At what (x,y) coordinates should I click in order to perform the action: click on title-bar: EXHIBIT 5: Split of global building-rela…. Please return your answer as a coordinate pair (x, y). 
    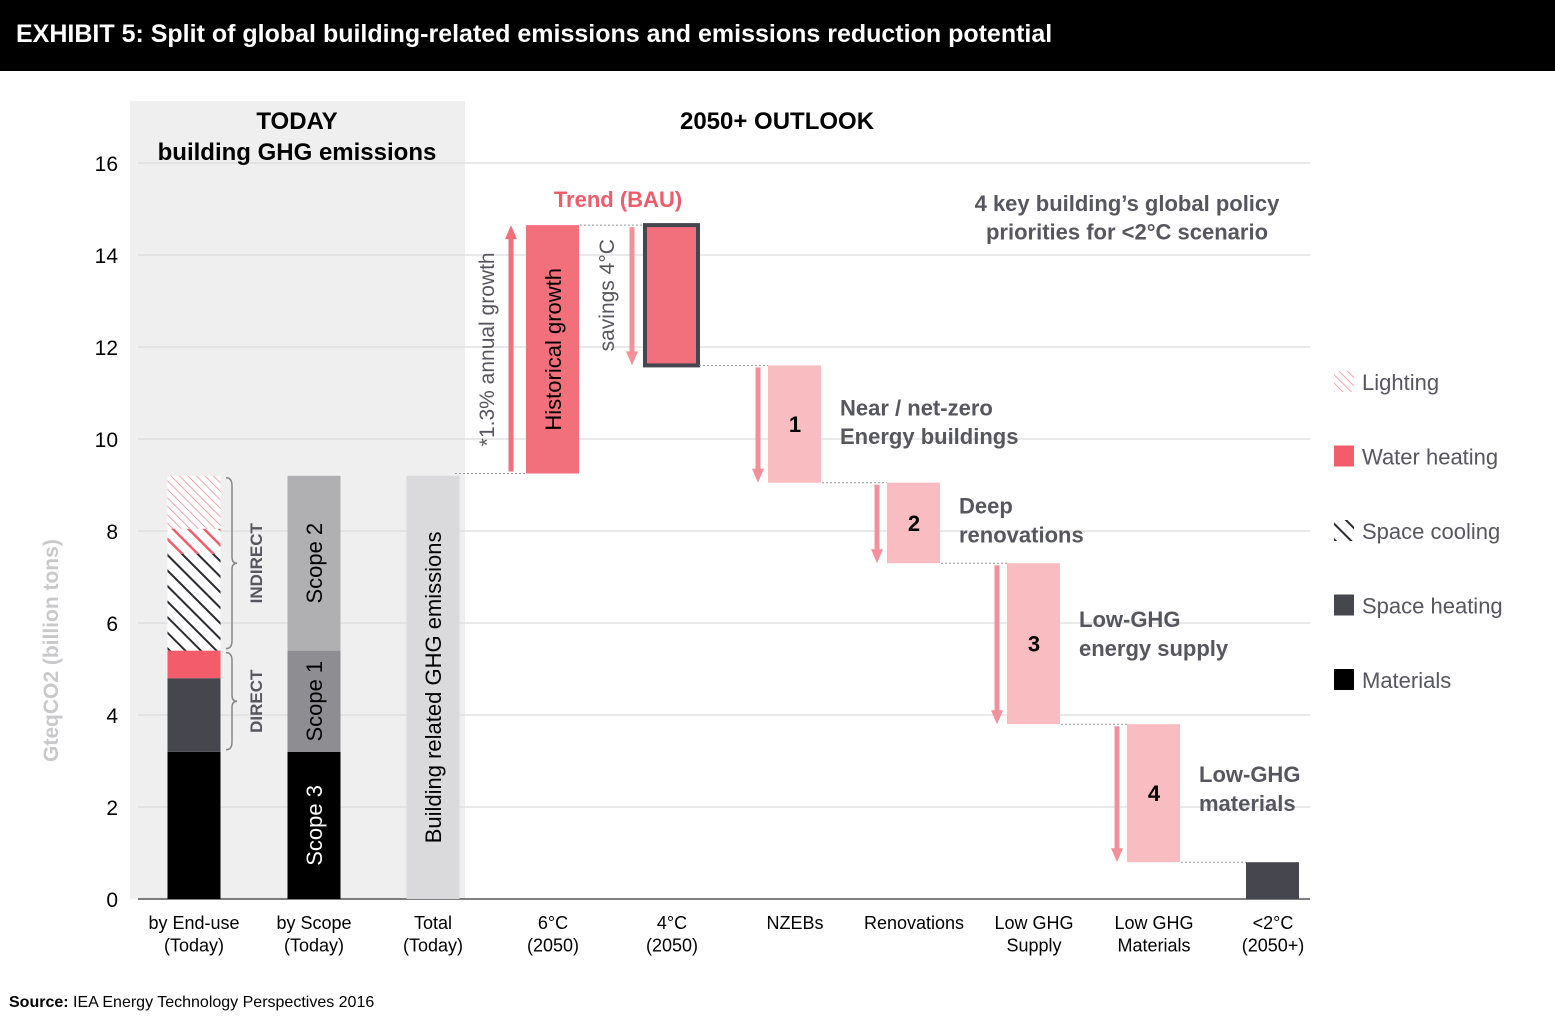
    Looking at the image, I should click on (777, 35).